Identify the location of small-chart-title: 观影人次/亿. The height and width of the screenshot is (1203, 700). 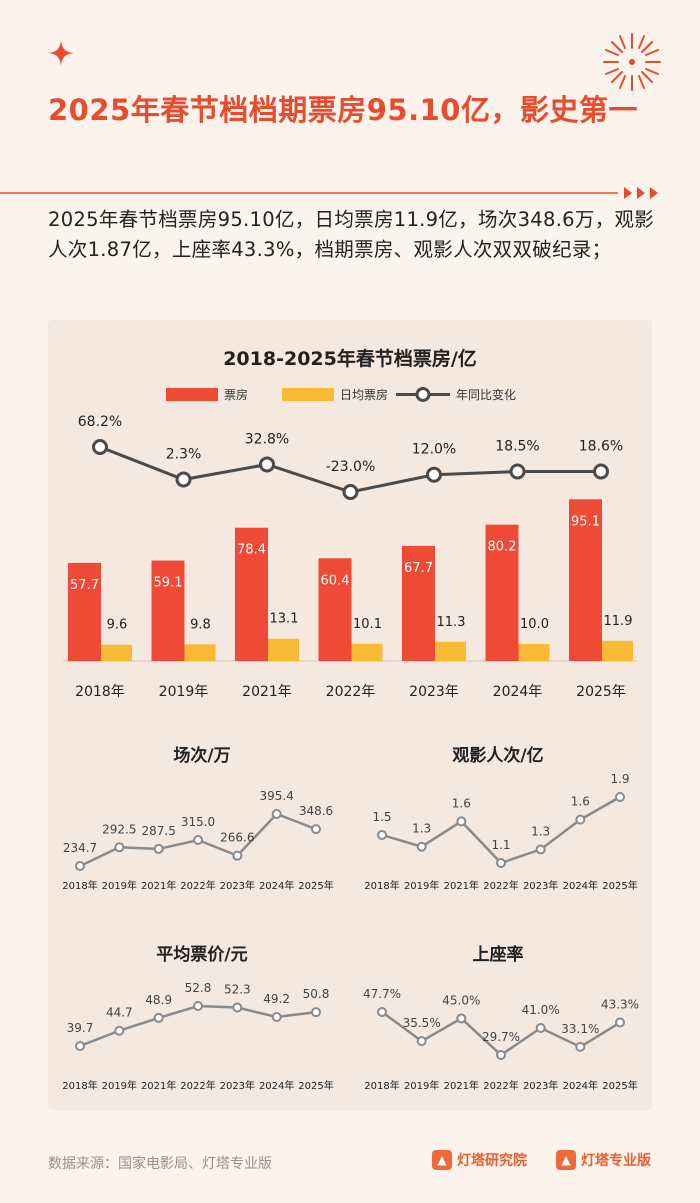
(497, 755).